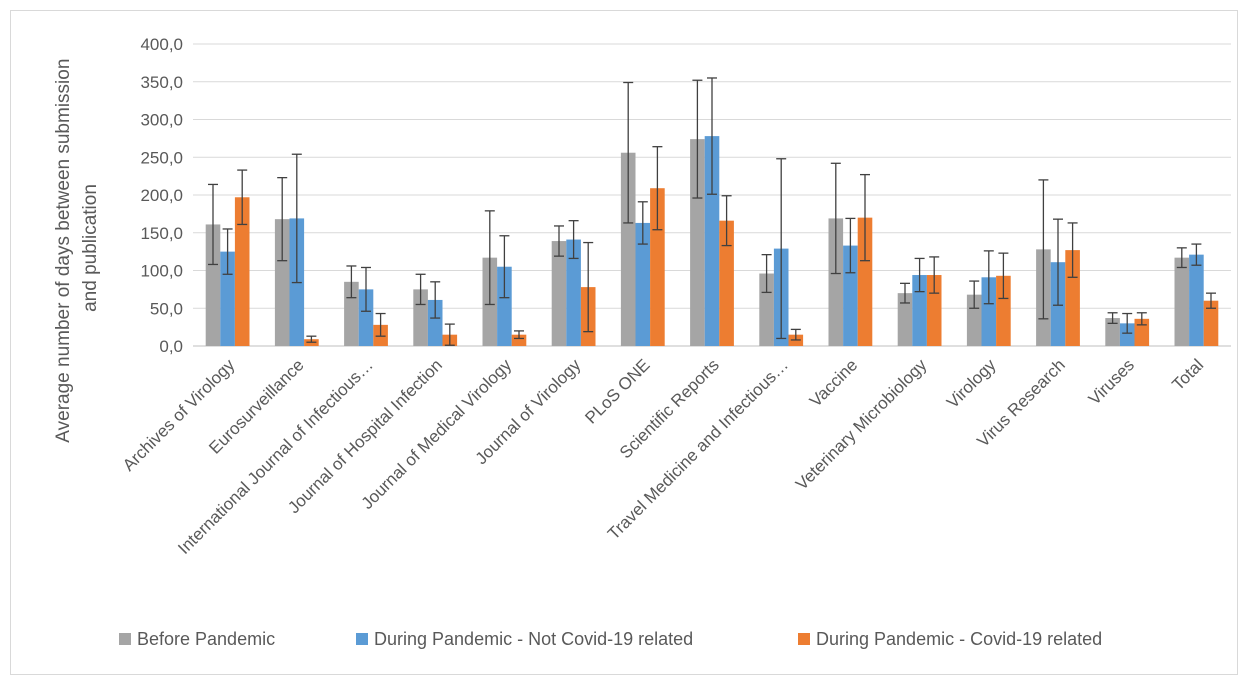  I want to click on y-tick-label: 0,0, so click(171, 346).